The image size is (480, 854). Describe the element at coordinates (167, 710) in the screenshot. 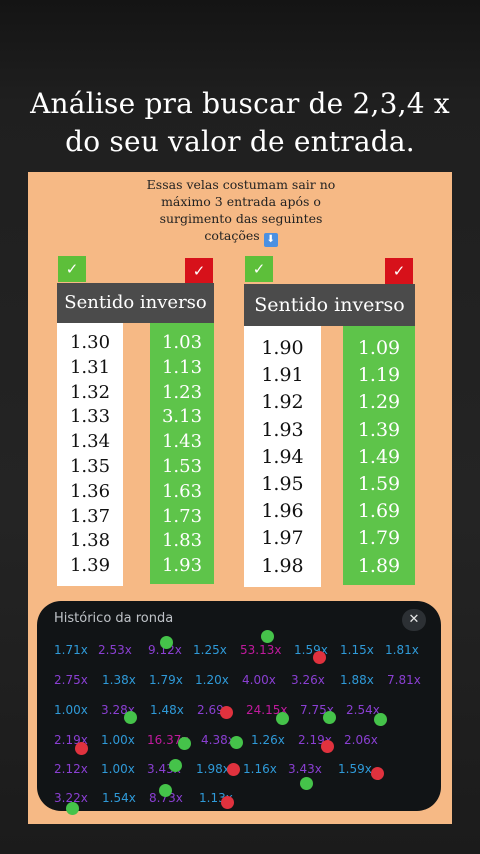

I see `history-multiplier: 1.48x` at that location.